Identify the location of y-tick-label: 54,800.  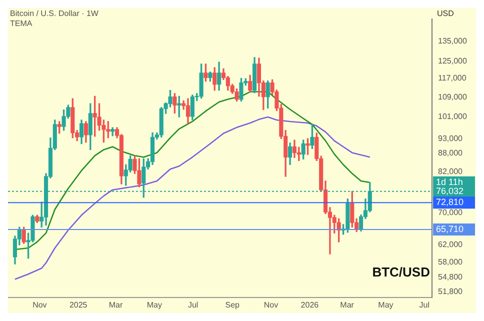
(451, 277).